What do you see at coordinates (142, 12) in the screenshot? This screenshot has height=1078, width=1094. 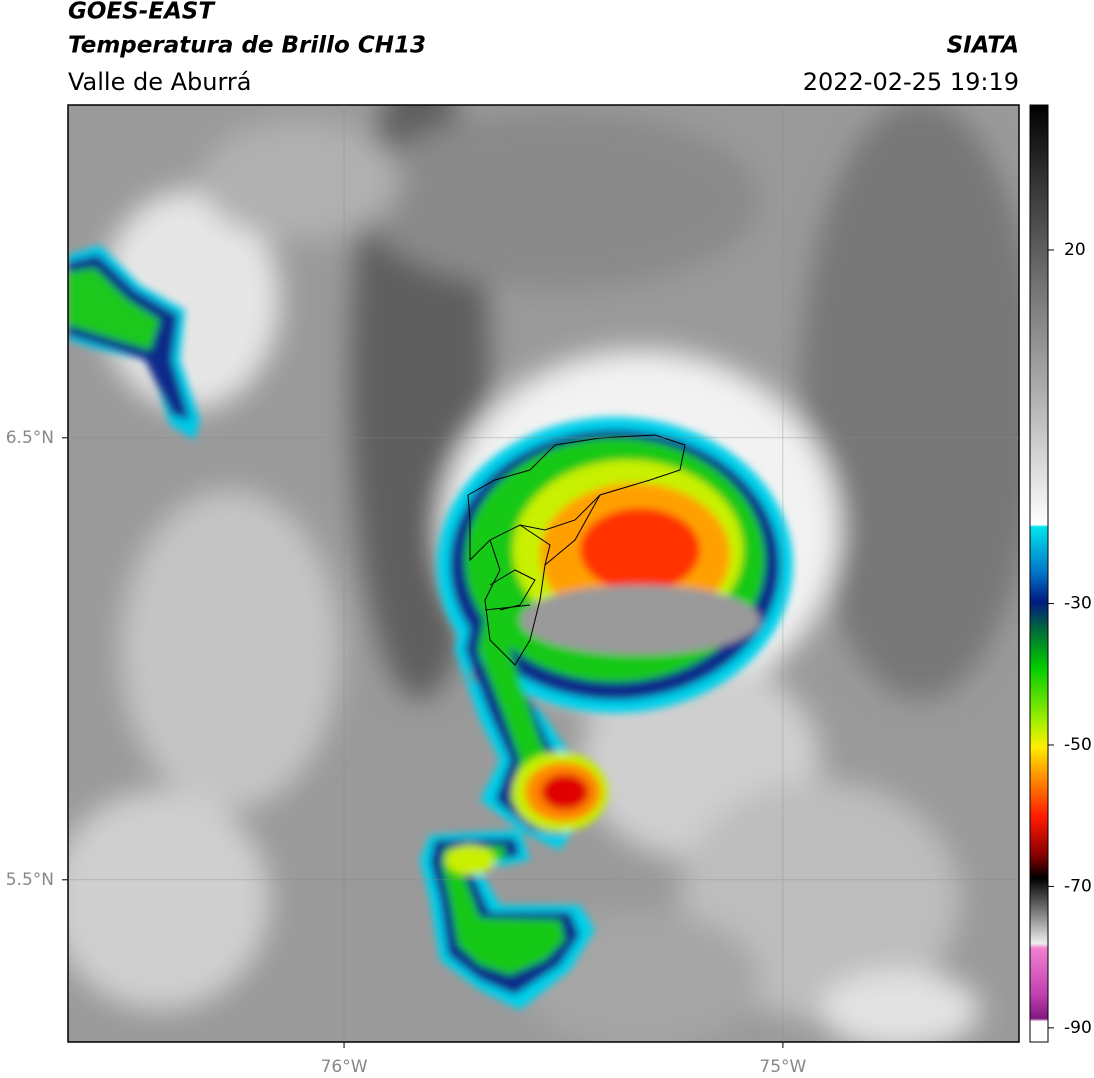 I see `title: GOES-EAST` at bounding box center [142, 12].